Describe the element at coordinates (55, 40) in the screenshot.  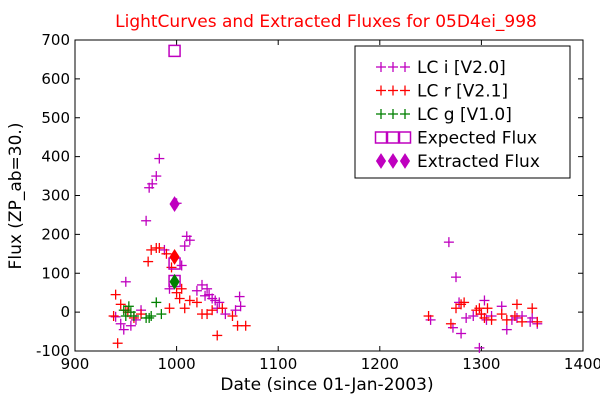
I see `y-tick-label: 700` at that location.